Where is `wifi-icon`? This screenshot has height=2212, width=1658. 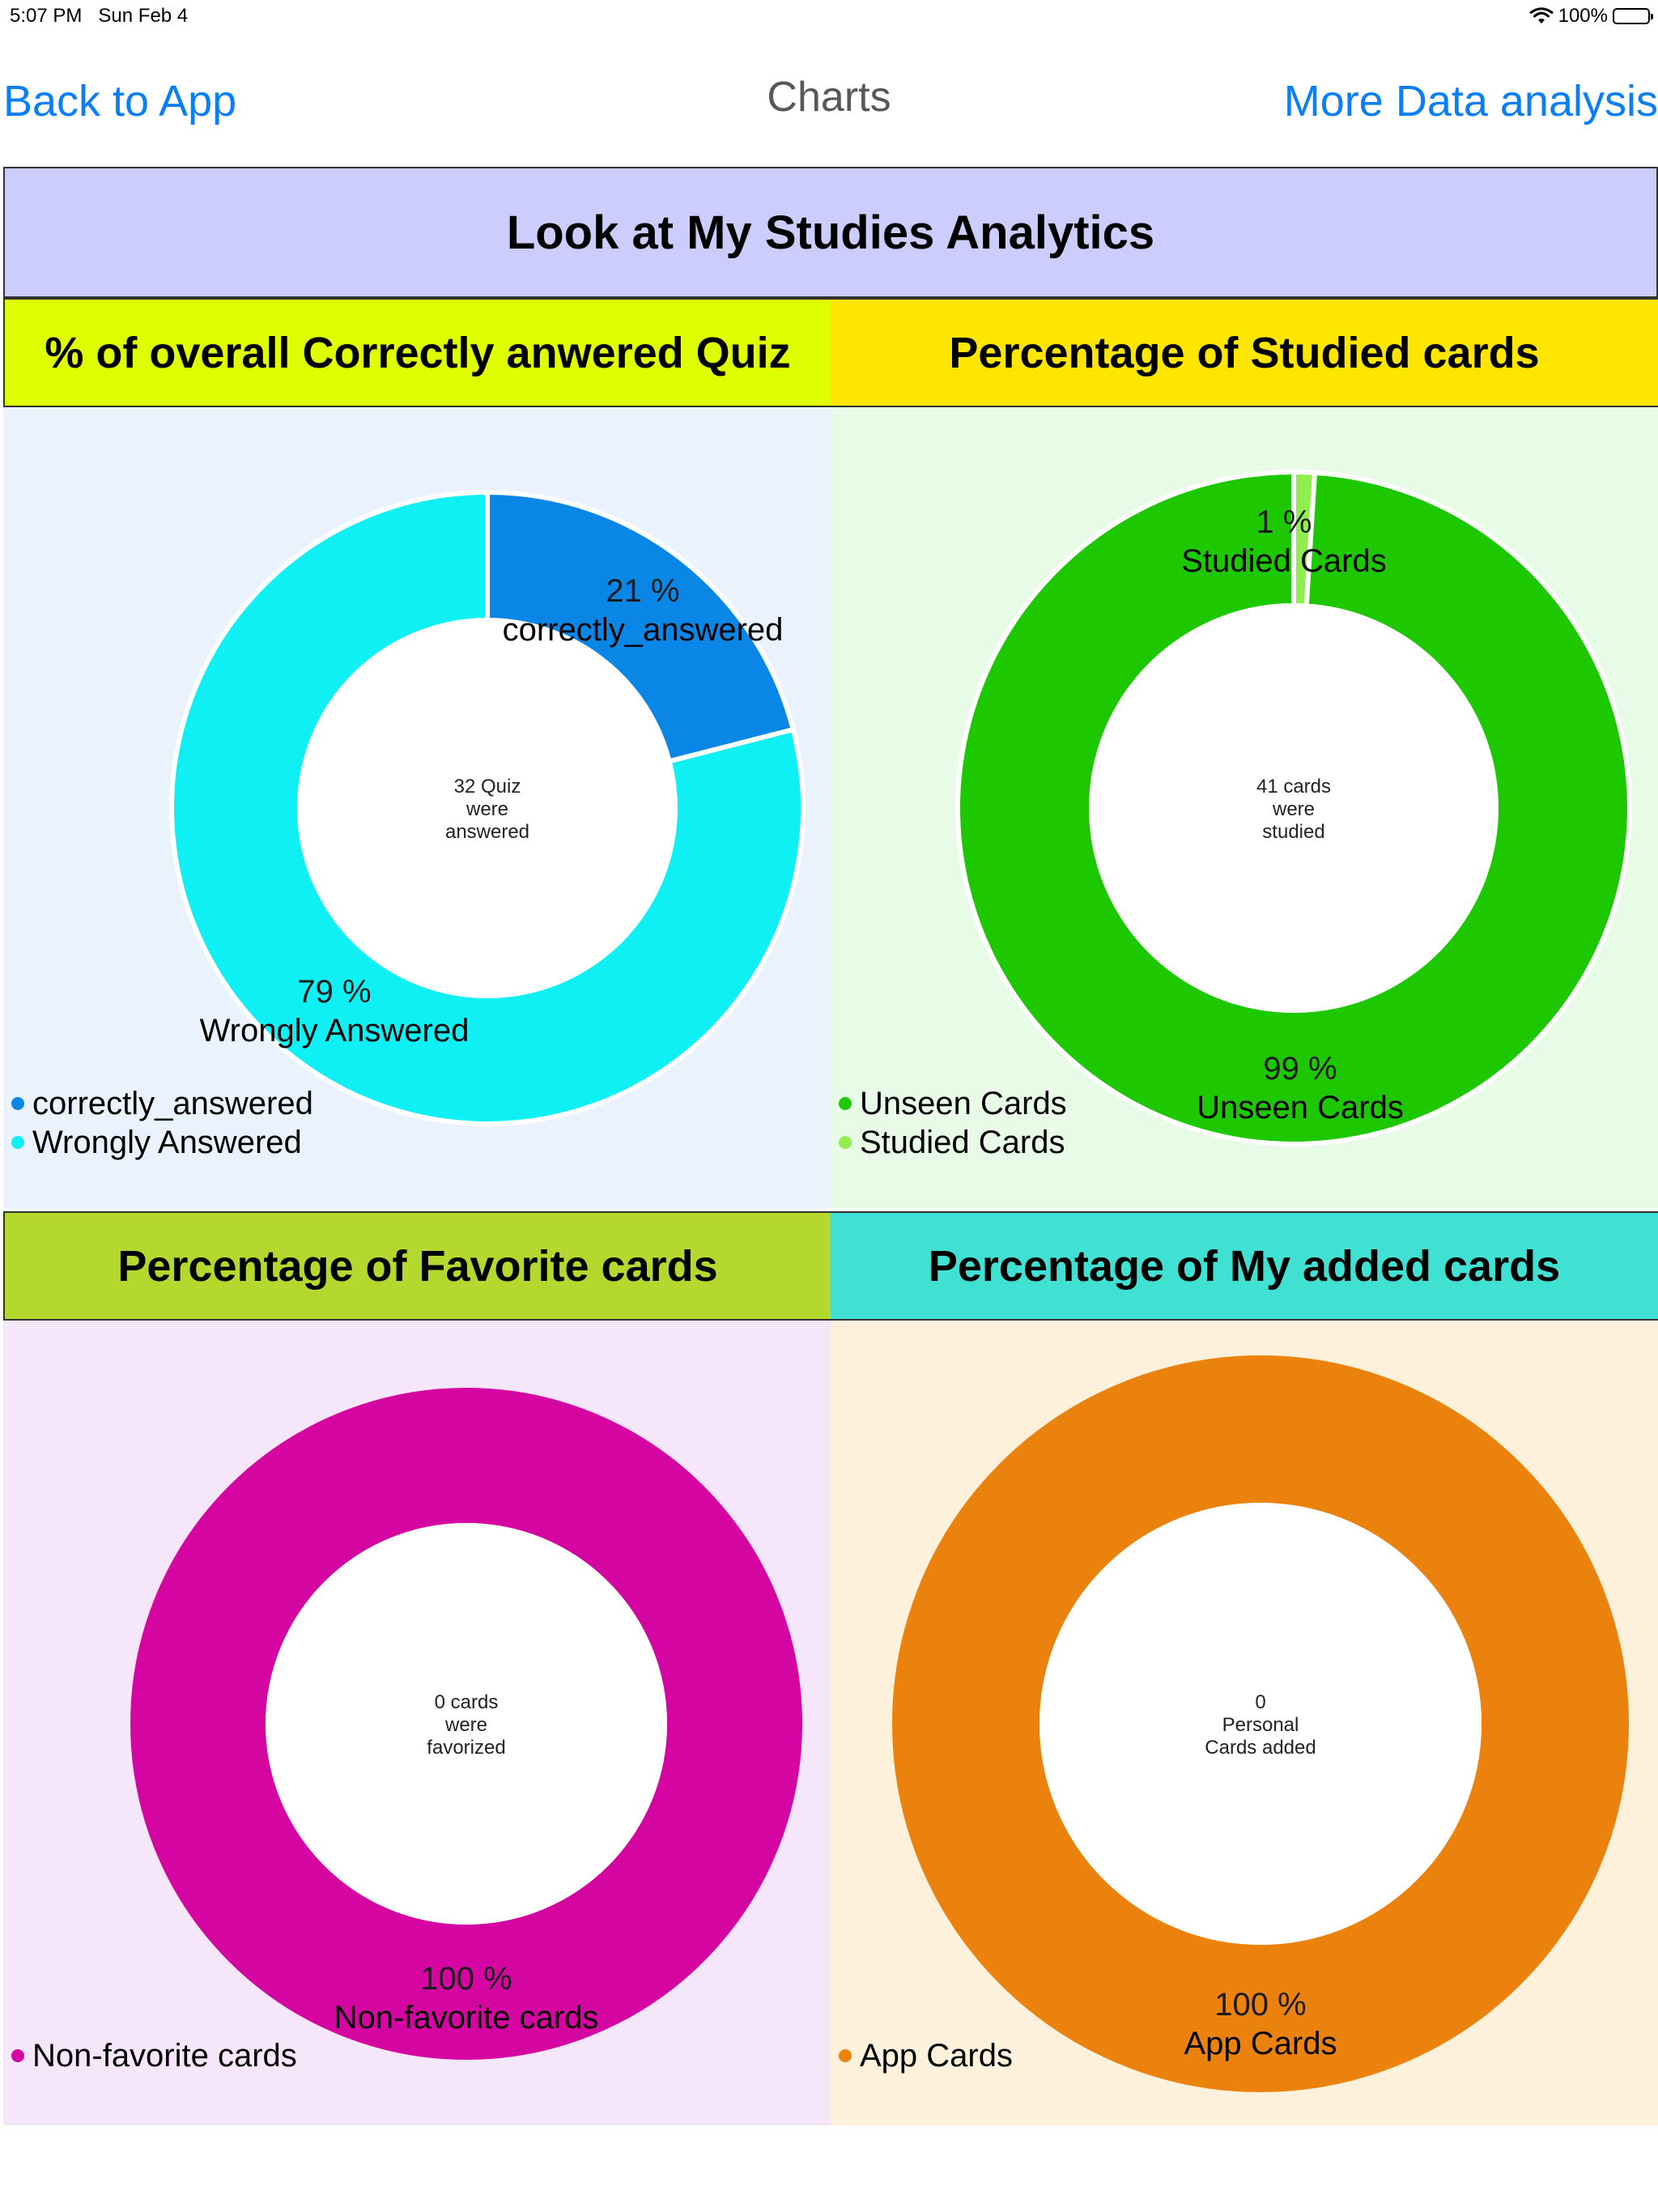
wifi-icon is located at coordinates (1541, 15).